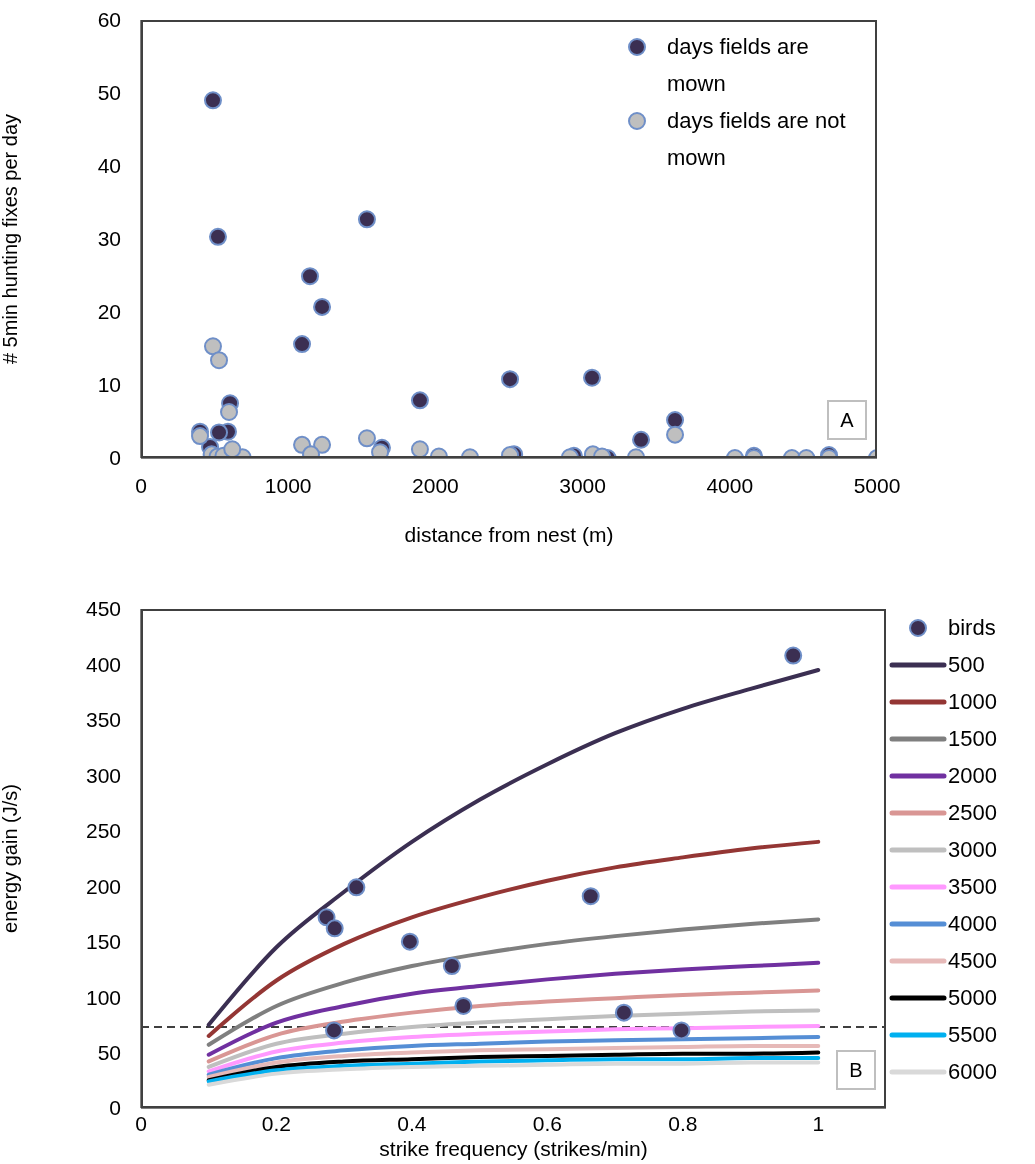 This screenshot has width=1035, height=1164. Describe the element at coordinates (109, 312) in the screenshot. I see `y-tick-label: 20` at that location.